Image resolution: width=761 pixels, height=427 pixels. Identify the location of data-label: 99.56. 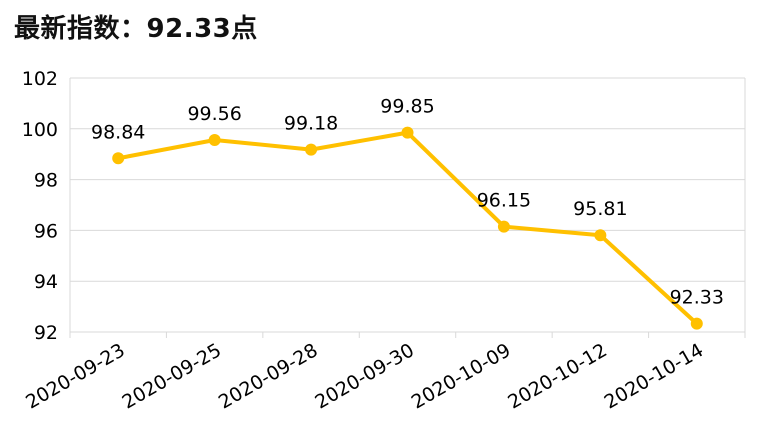
(214, 114).